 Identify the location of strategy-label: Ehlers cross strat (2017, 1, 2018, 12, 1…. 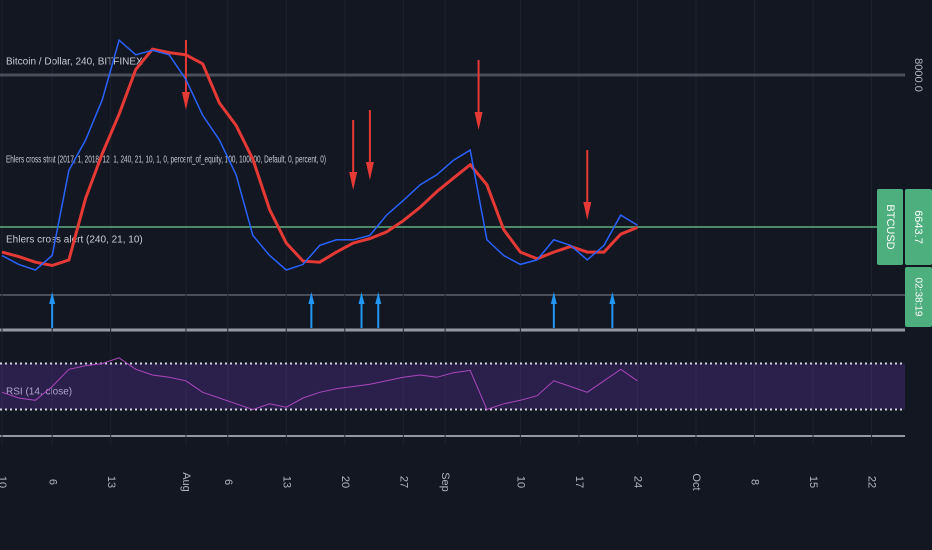
(166, 160).